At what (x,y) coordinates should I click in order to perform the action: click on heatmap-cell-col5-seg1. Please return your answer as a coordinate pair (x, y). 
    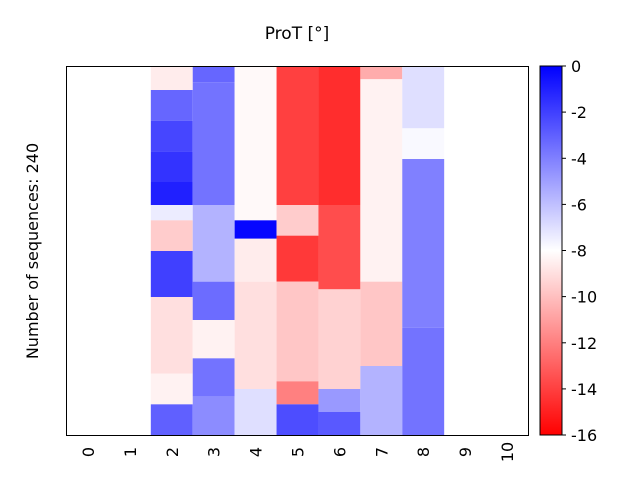
    Looking at the image, I should click on (297, 220).